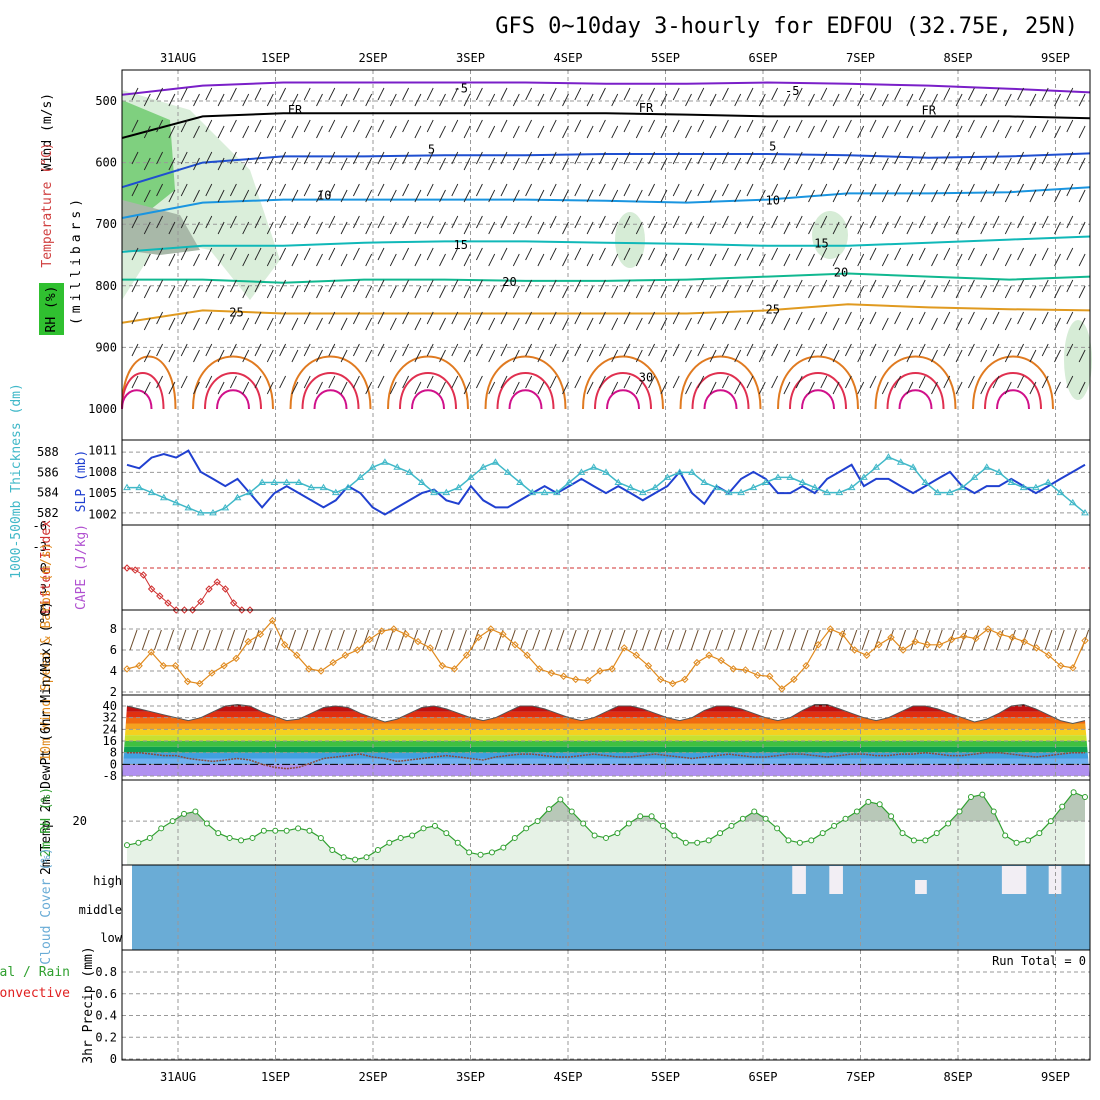  I want to click on isotherm-line, so click(606, 125).